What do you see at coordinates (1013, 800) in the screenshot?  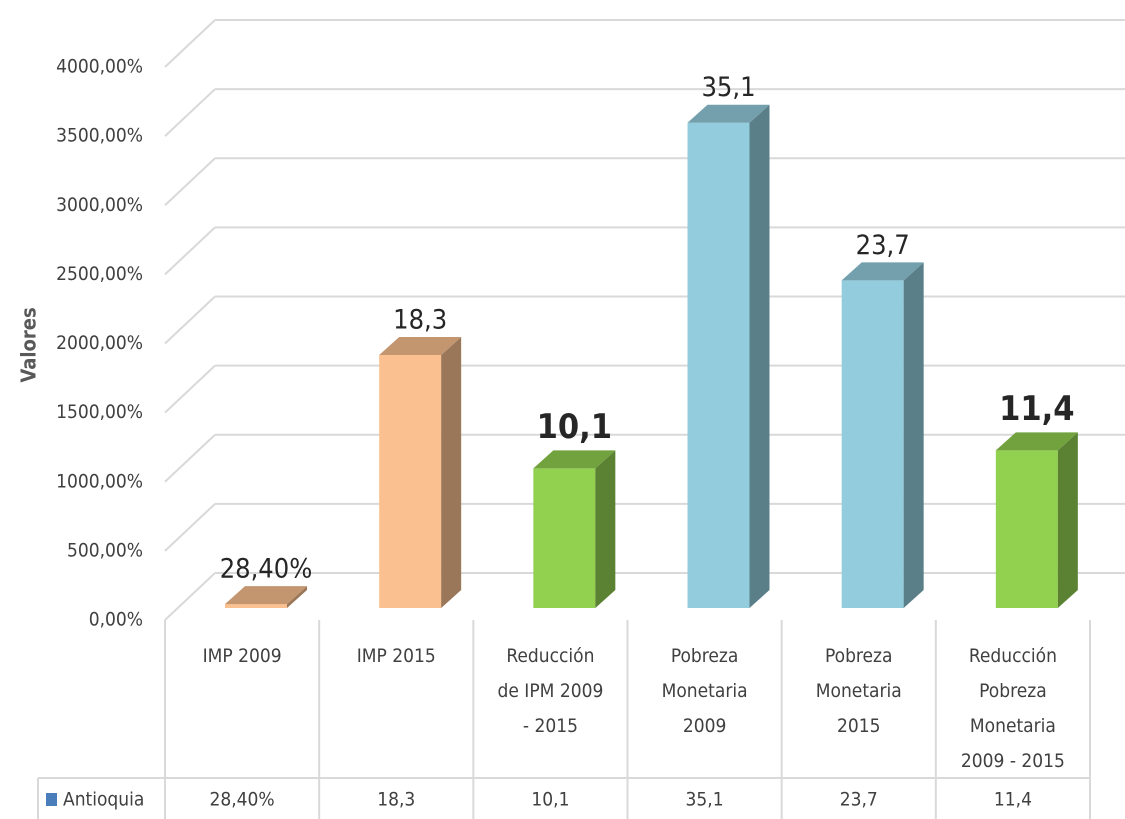 I see `table-value: 11,4` at bounding box center [1013, 800].